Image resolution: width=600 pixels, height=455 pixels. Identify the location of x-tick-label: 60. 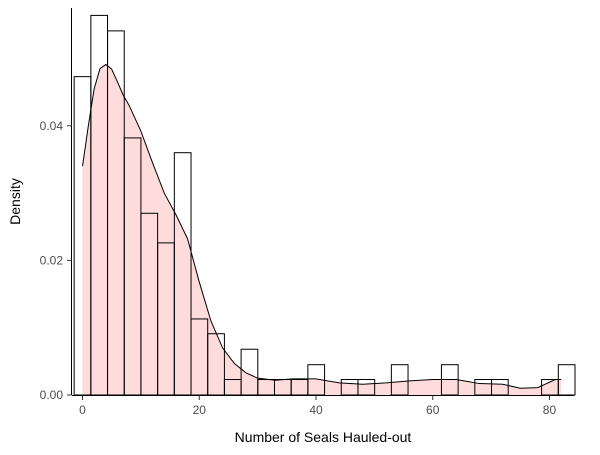
(433, 410).